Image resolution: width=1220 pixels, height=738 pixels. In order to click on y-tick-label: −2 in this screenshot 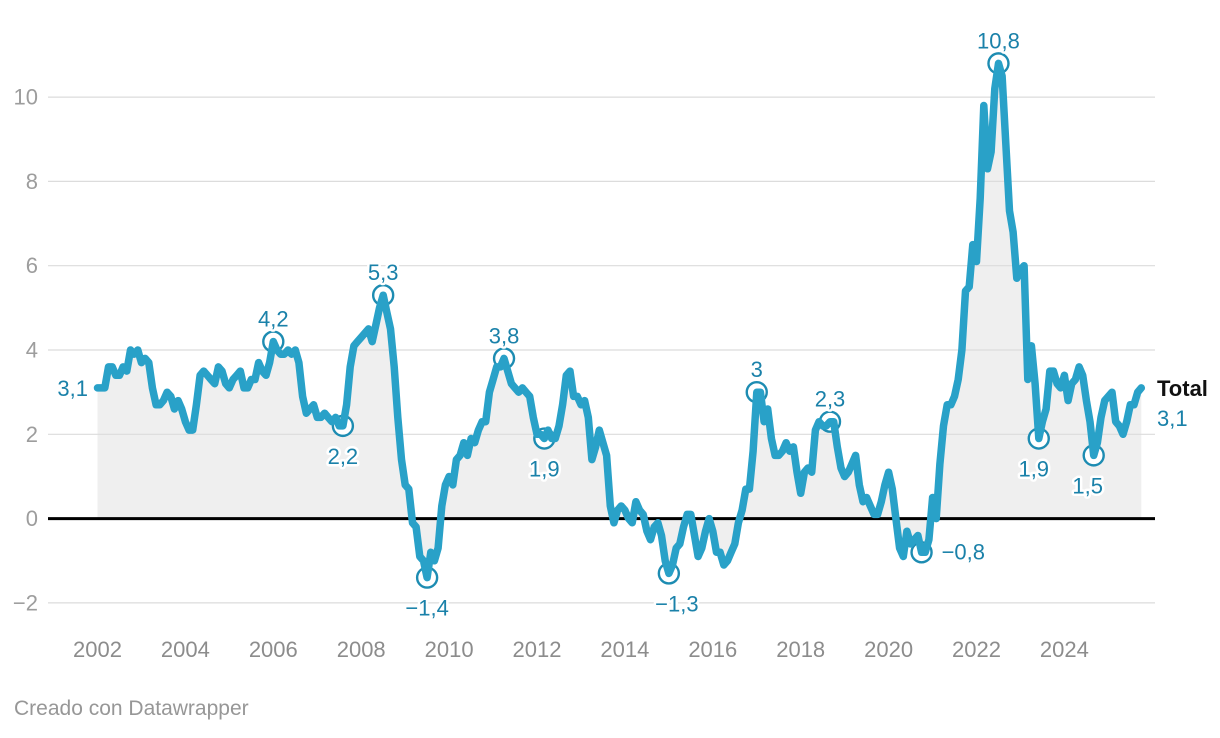, I will do `click(25, 602)`.